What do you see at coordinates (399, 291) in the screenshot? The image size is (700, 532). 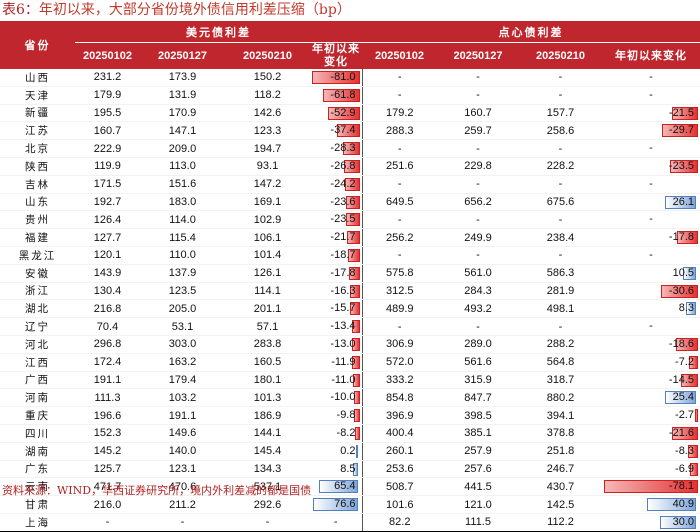 I see `dimsum-20250102-cell: 312.5` at bounding box center [399, 291].